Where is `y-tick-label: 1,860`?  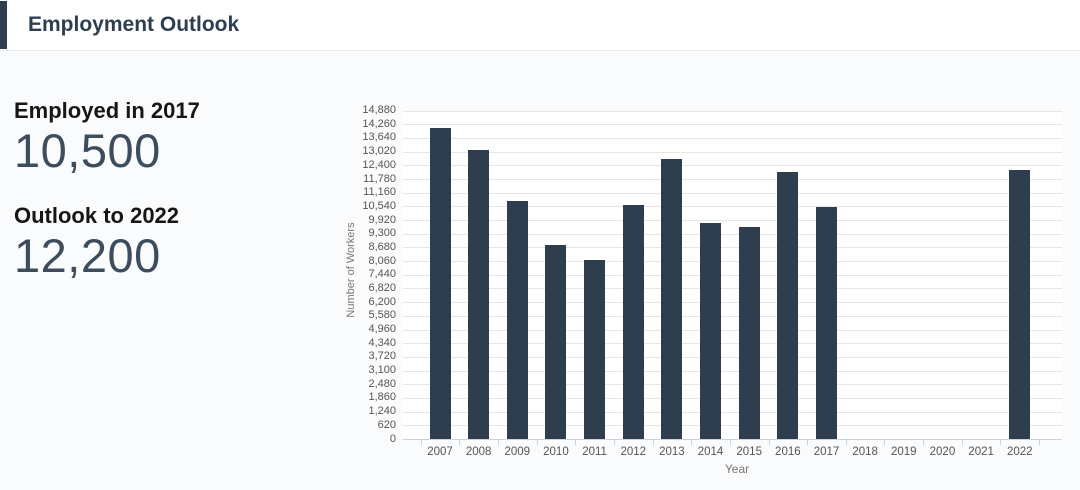
y-tick-label: 1,860 is located at coordinates (382, 397).